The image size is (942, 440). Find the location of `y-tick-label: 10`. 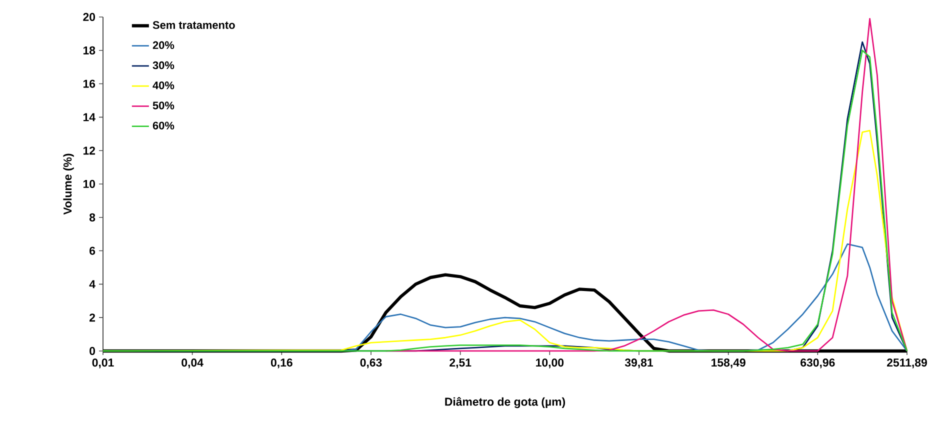

y-tick-label: 10 is located at coordinates (89, 184).